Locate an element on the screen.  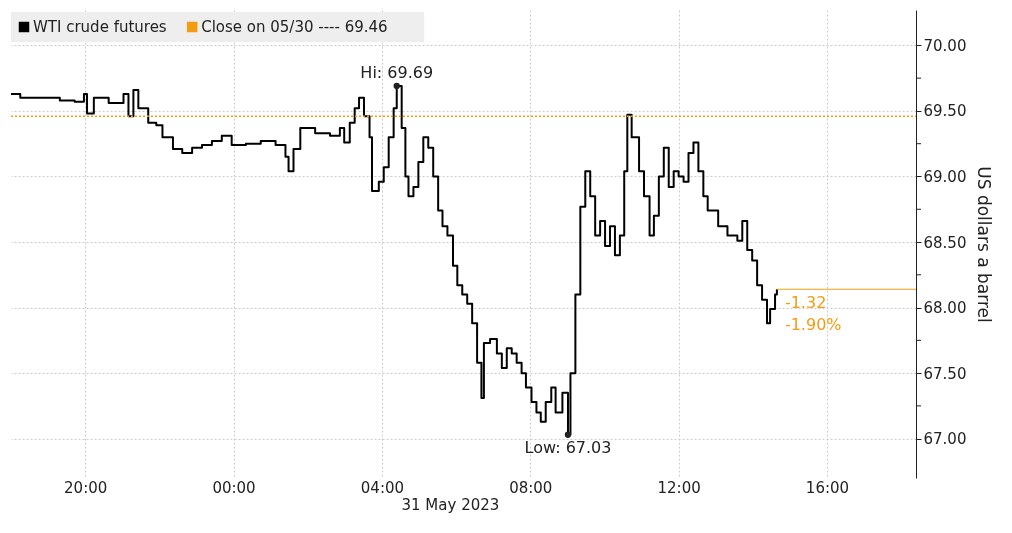
x-tick-label: 20:00 is located at coordinates (86, 487).